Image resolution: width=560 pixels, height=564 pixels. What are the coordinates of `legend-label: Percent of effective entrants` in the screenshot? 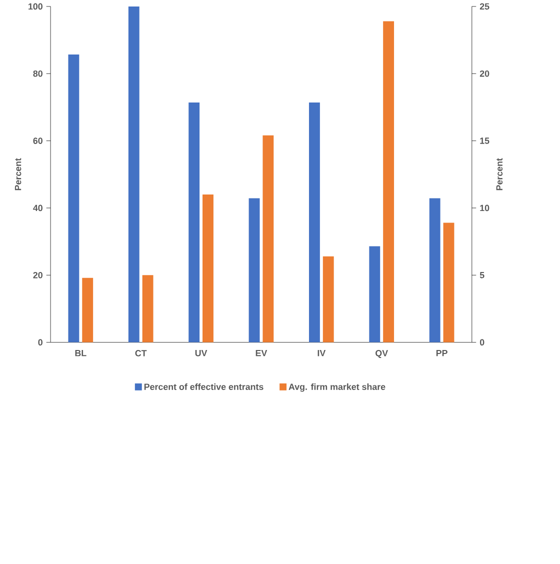 It's located at (204, 386).